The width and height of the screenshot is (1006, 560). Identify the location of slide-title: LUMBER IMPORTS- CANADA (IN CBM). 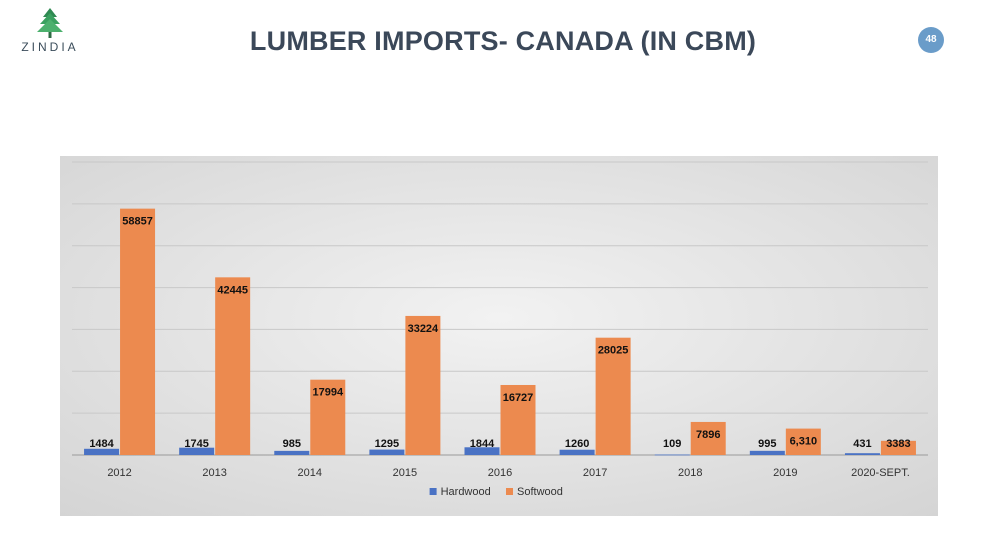
(503, 41).